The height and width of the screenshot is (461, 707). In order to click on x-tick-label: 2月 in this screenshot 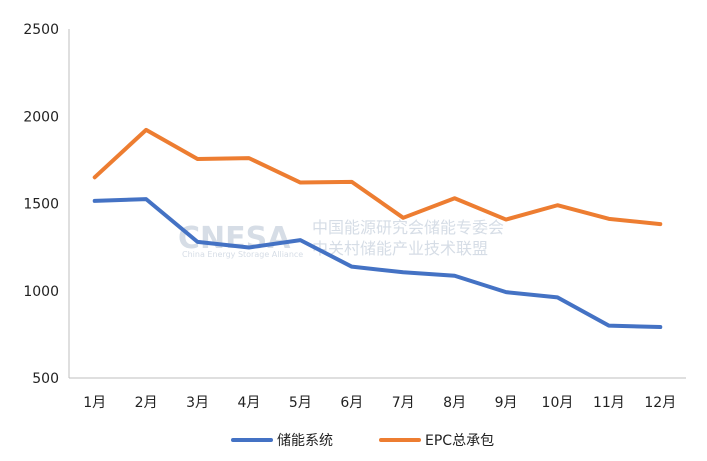, I will do `click(146, 403)`.